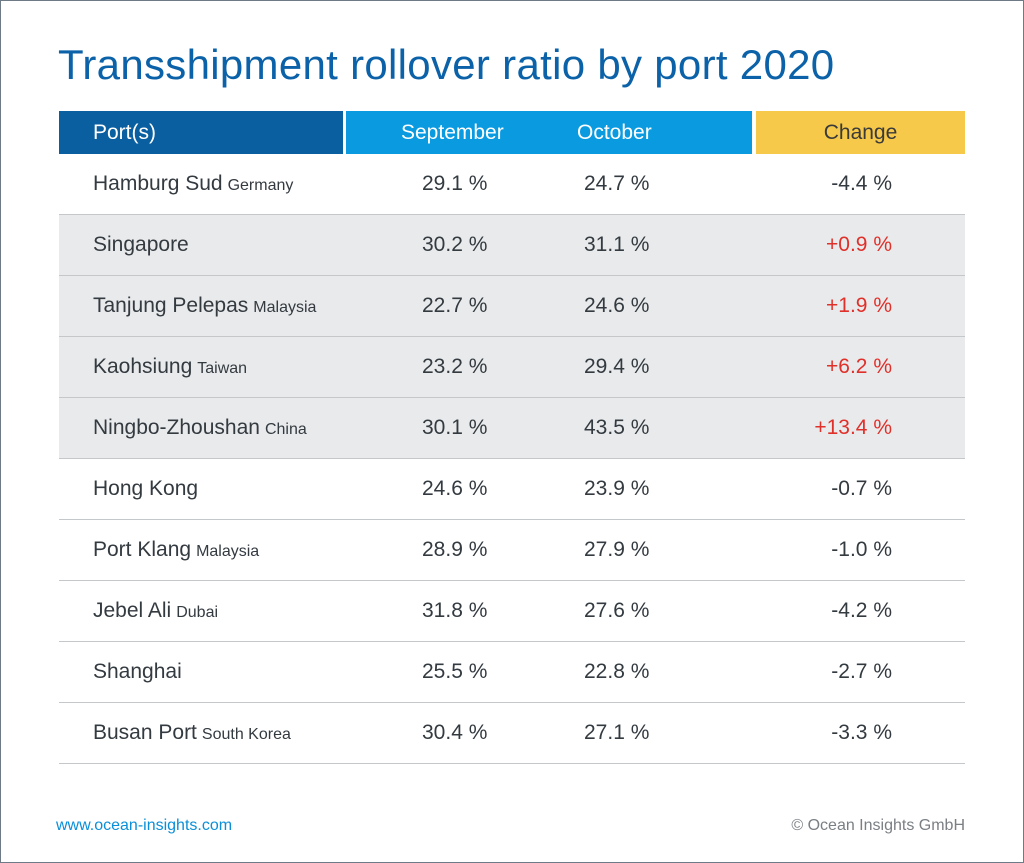 The image size is (1024, 863). Describe the element at coordinates (512, 184) in the screenshot. I see `table-row: Hamburg Sud Germany 29.1 % 24.7 % -4.4 %` at that location.